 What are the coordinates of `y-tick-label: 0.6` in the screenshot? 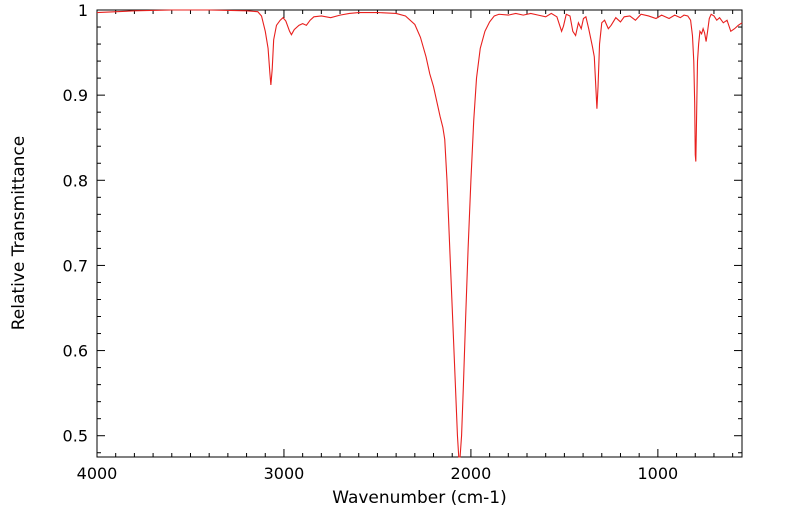 It's located at (75, 351).